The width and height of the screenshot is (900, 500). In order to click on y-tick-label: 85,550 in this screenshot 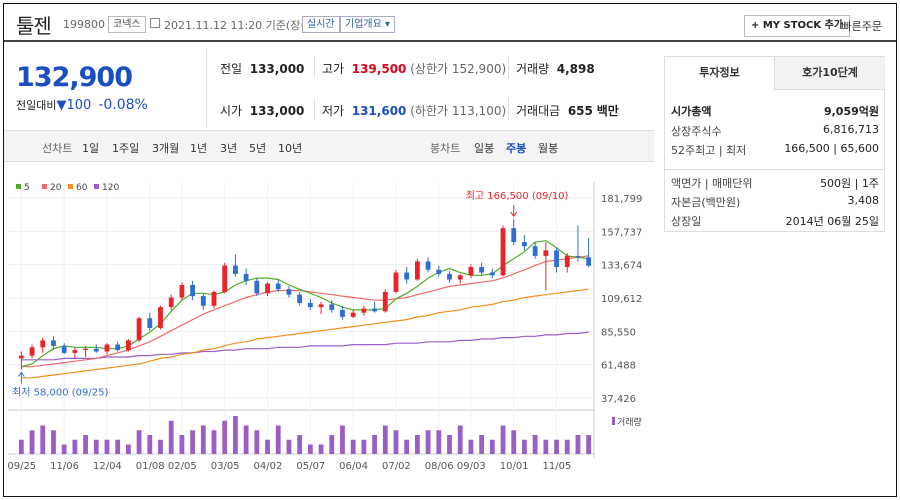, I will do `click(618, 332)`.